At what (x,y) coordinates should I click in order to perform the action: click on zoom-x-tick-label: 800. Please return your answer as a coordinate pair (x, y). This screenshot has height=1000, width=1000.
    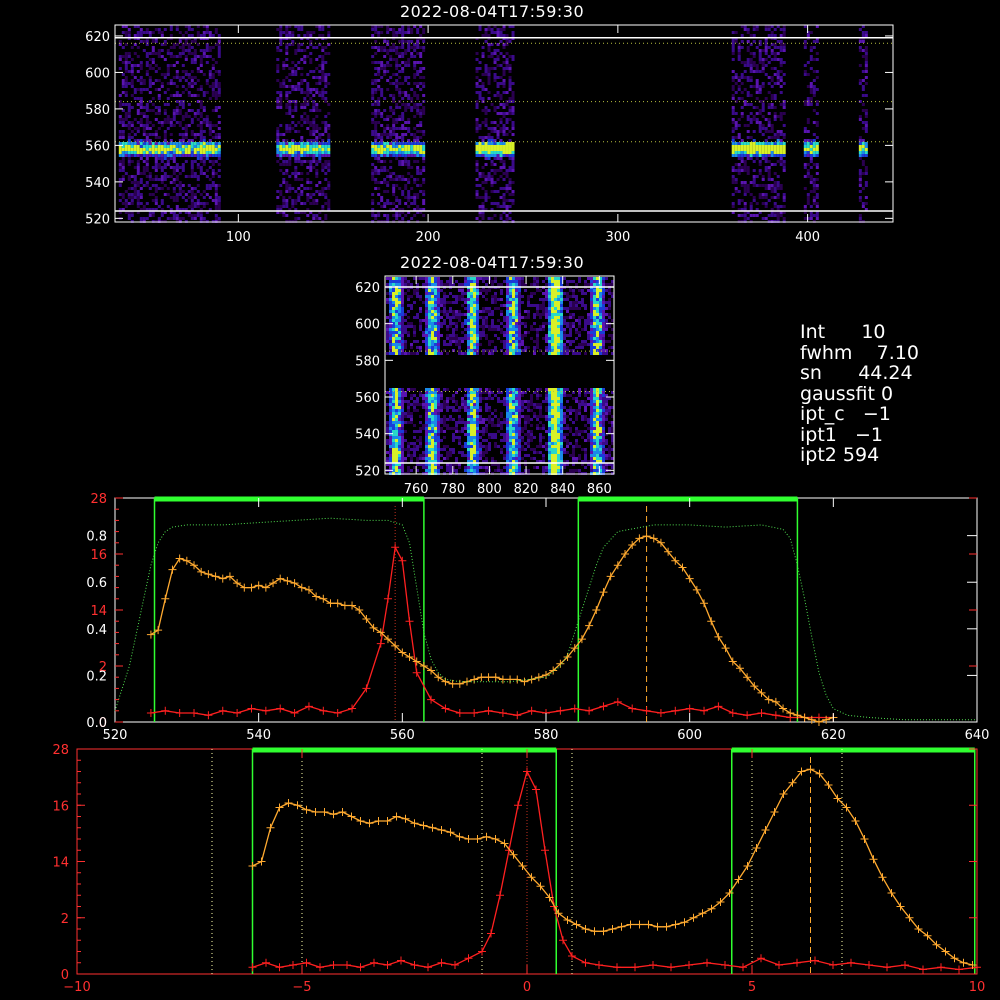
    Looking at the image, I should click on (489, 489).